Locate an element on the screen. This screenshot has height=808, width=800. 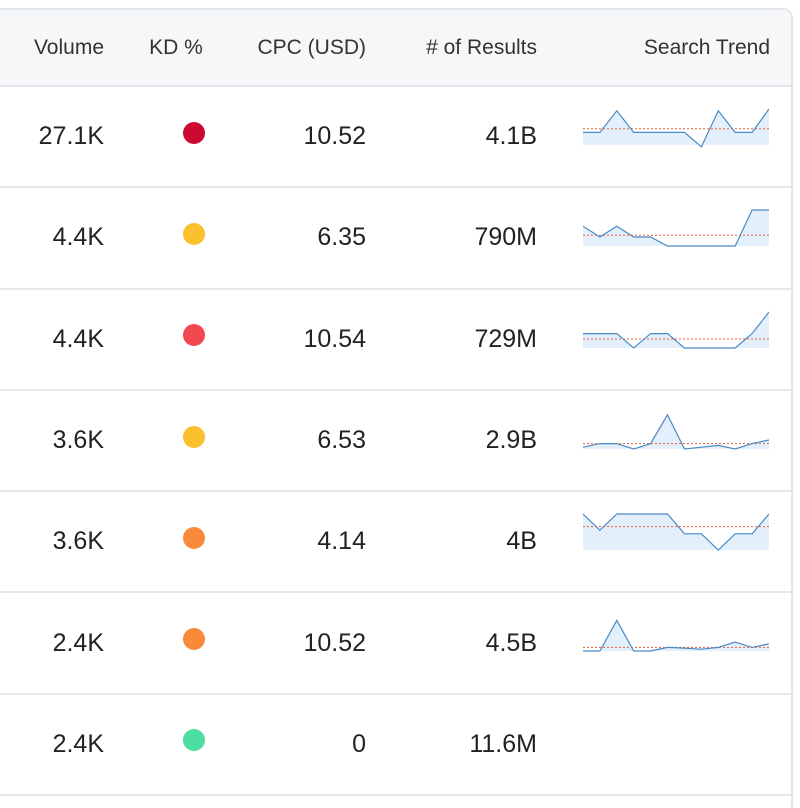
column-header-search-trend: Search Trend is located at coordinates (706, 47).